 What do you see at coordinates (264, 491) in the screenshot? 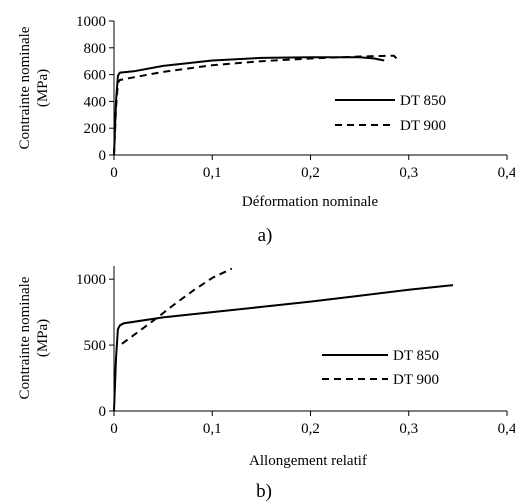
I see `panel-label-b: b)` at bounding box center [264, 491].